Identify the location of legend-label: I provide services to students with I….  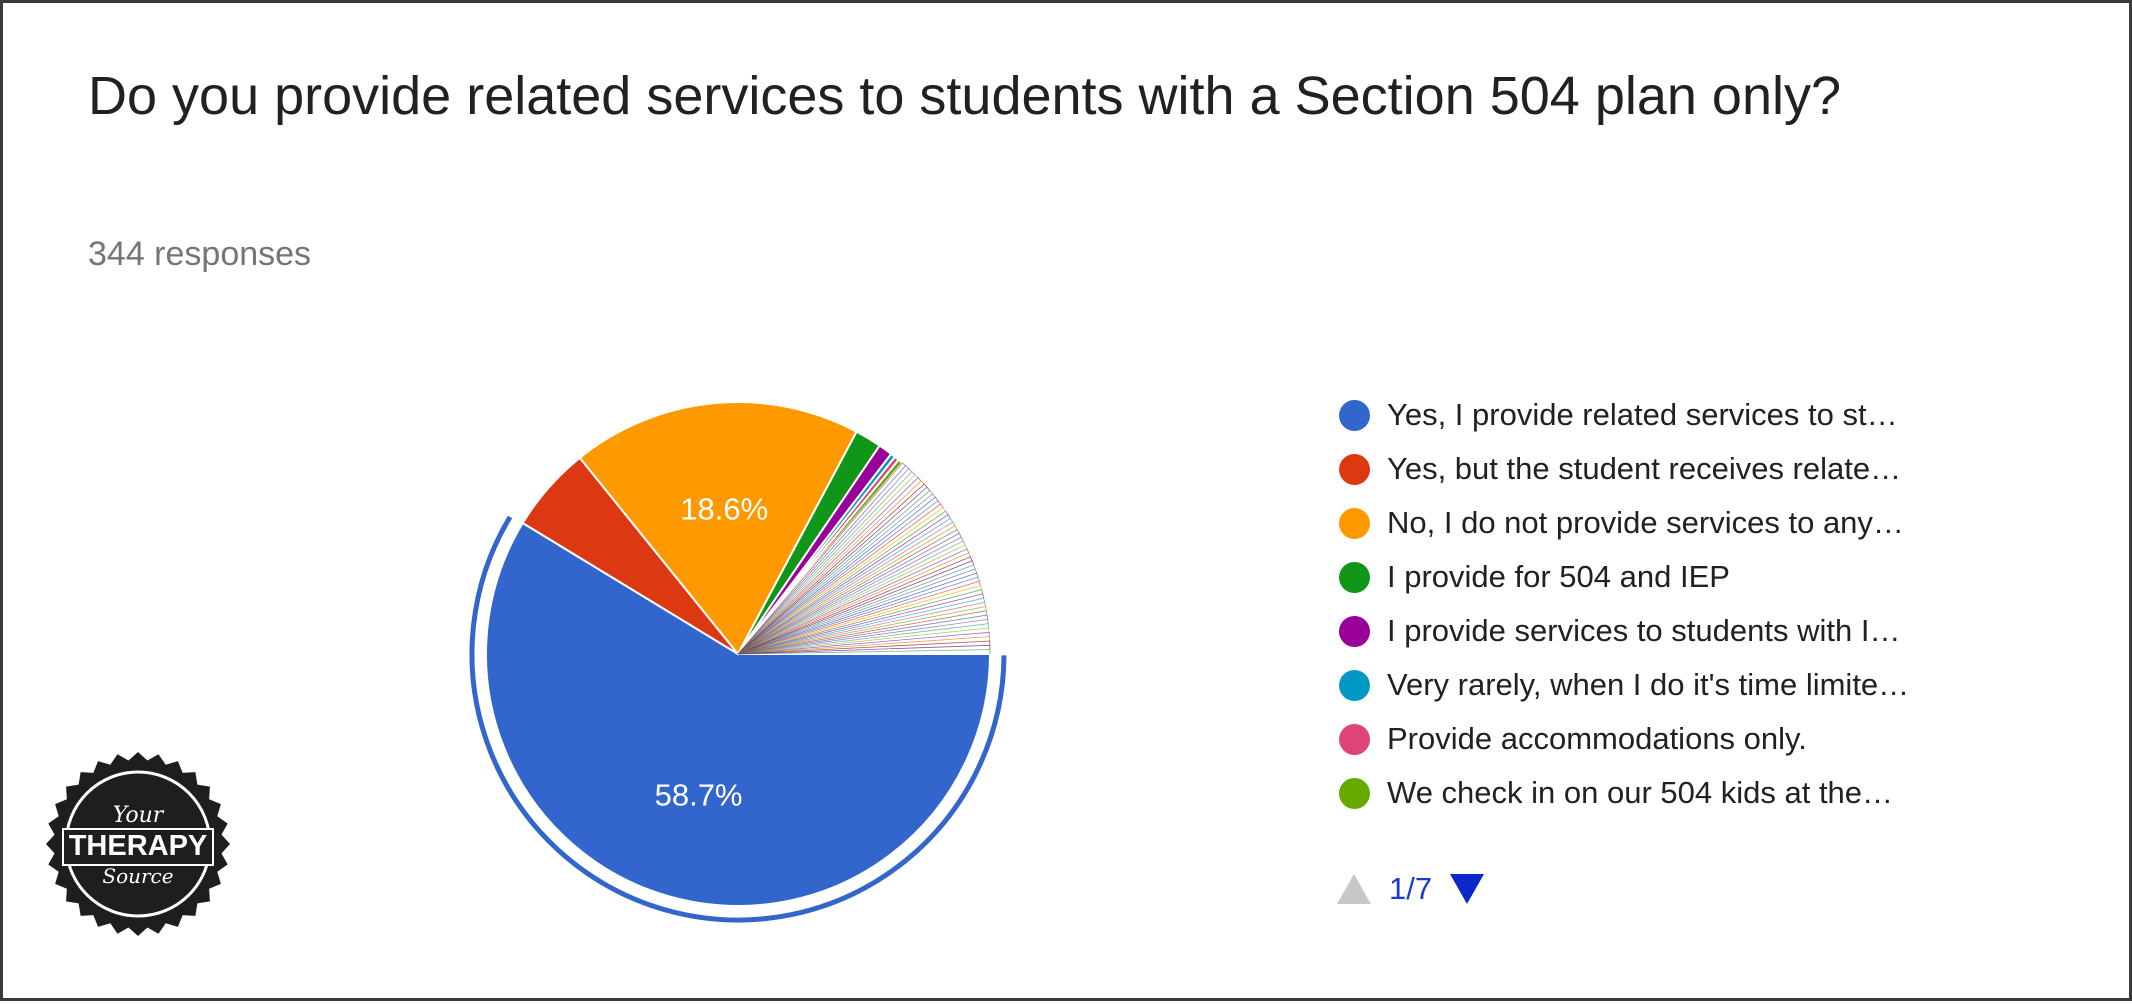
(1644, 630).